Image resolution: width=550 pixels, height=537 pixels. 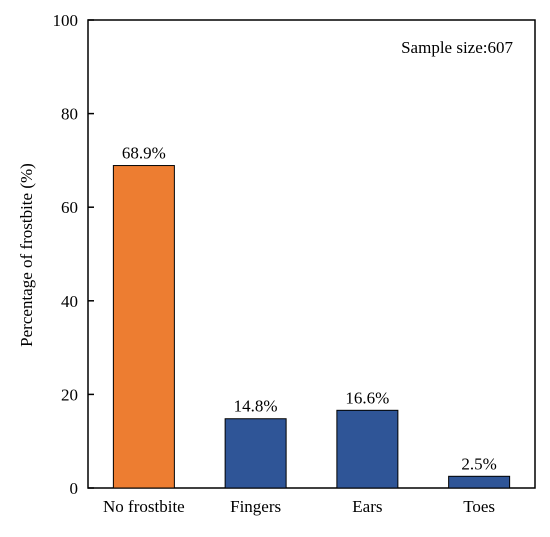 I want to click on y-tick-label: 80, so click(x=69, y=114).